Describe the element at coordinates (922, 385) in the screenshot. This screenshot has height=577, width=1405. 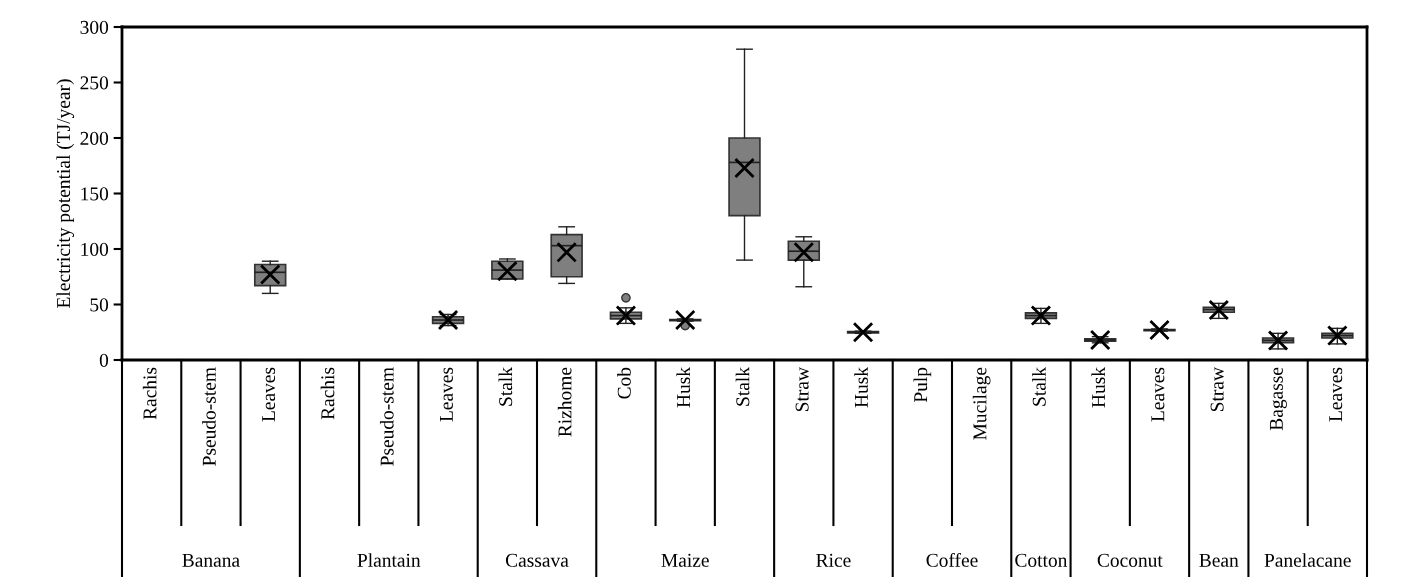
I see `x-tick-label: Pulp` at that location.